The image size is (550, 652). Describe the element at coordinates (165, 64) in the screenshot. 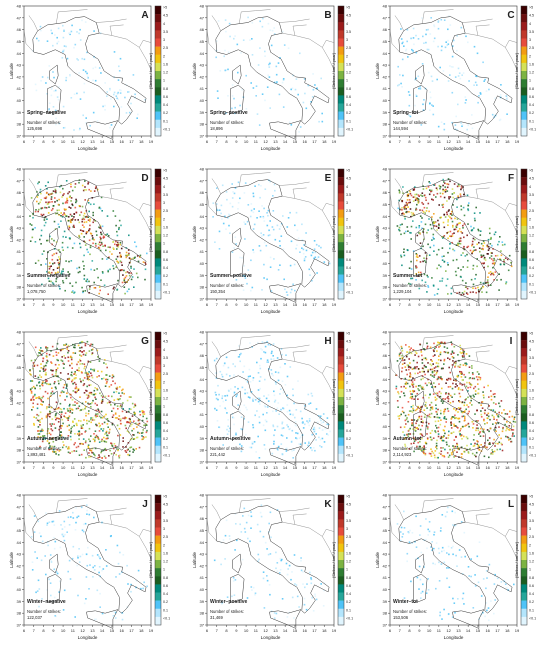

I see `colorbar-tick-label: 1.6` at that location.